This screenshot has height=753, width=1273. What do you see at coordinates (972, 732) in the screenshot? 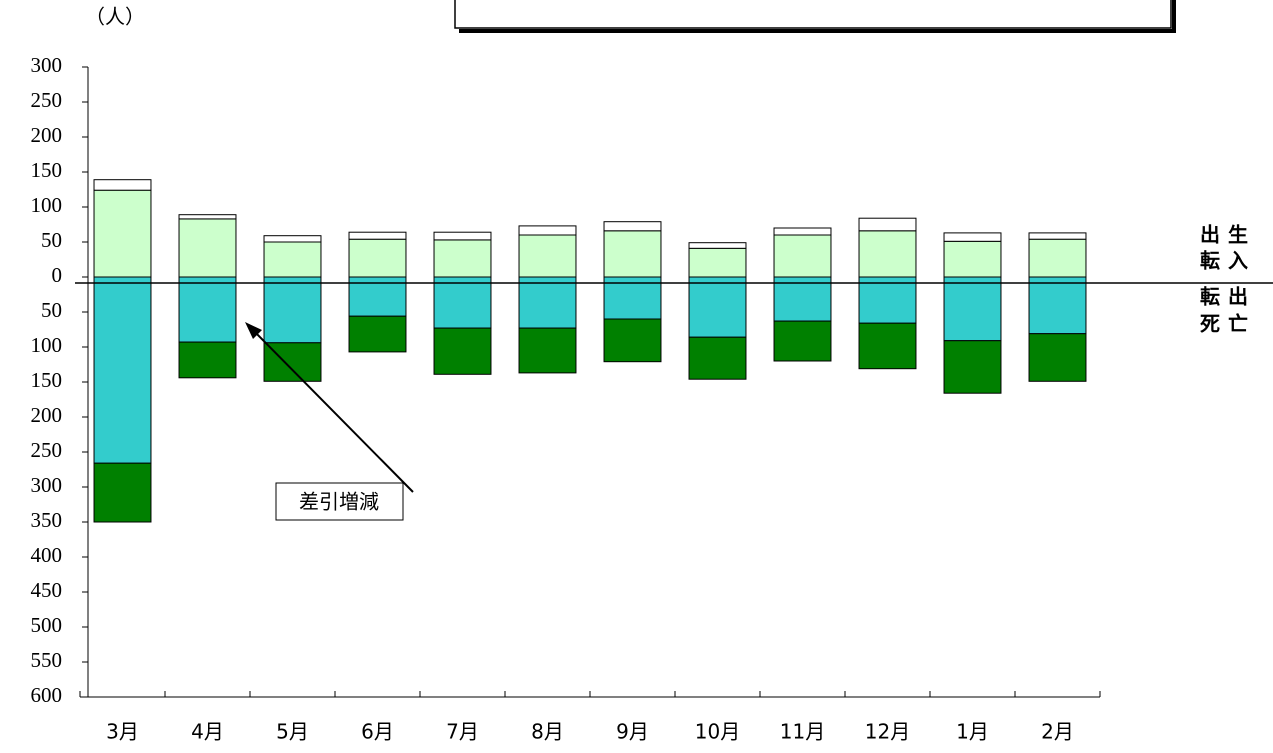
I see `x-tick-label: 1月` at bounding box center [972, 732].